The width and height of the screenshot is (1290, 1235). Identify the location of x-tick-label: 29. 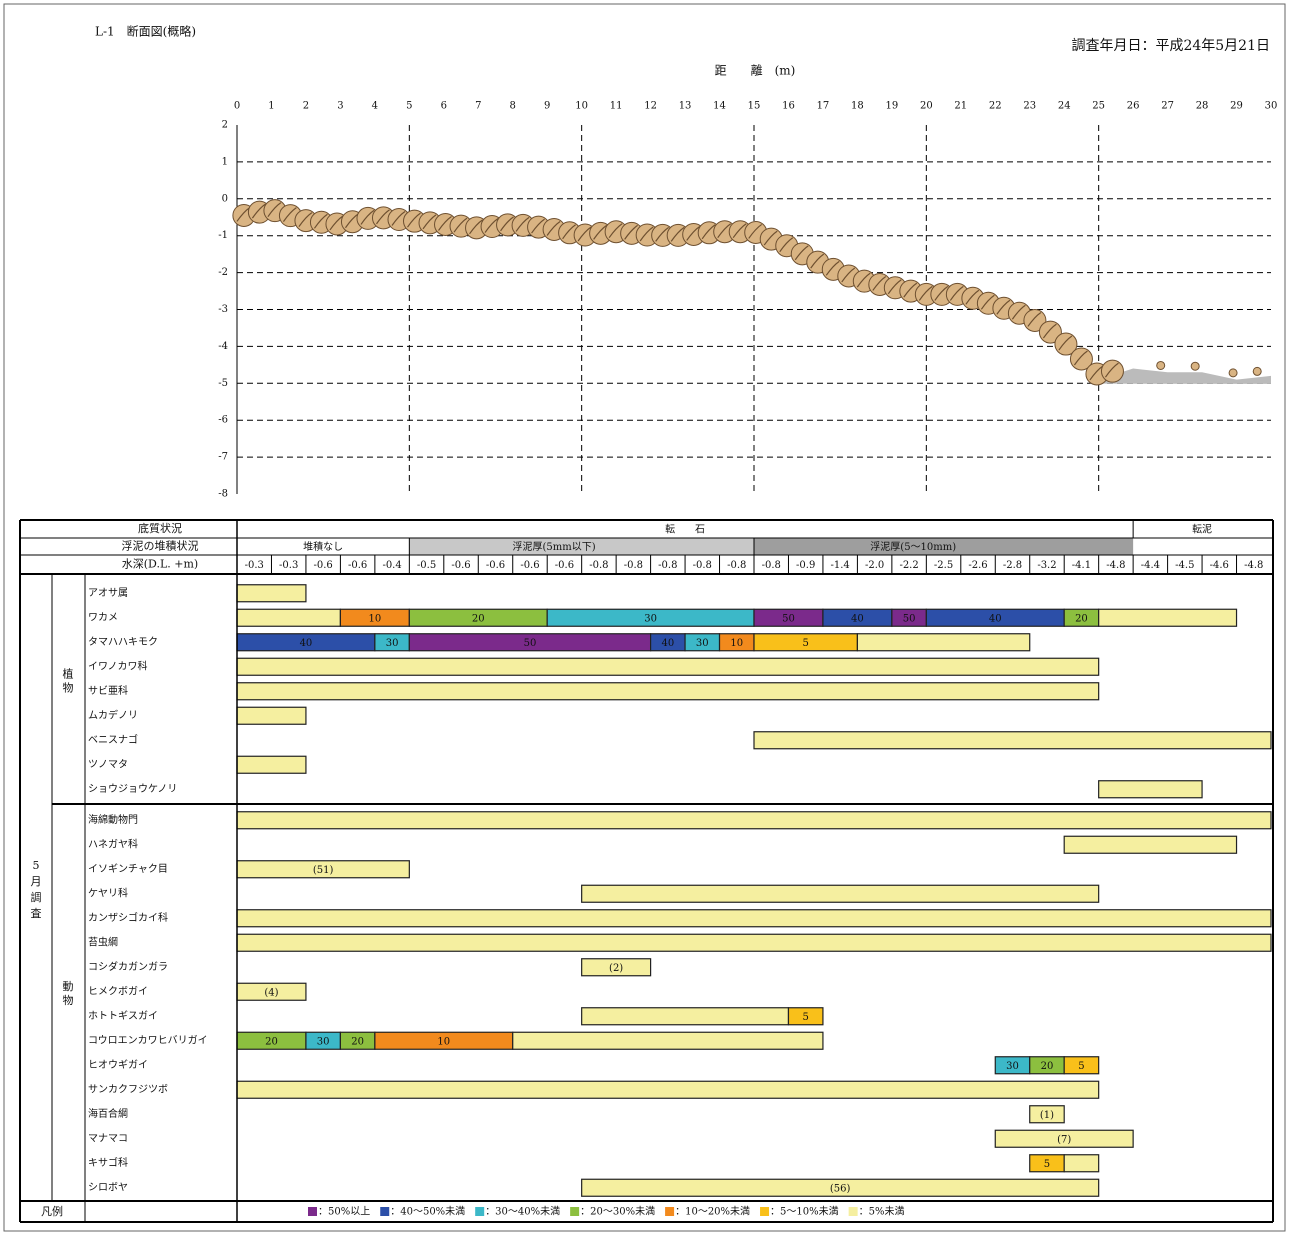
(1236, 106).